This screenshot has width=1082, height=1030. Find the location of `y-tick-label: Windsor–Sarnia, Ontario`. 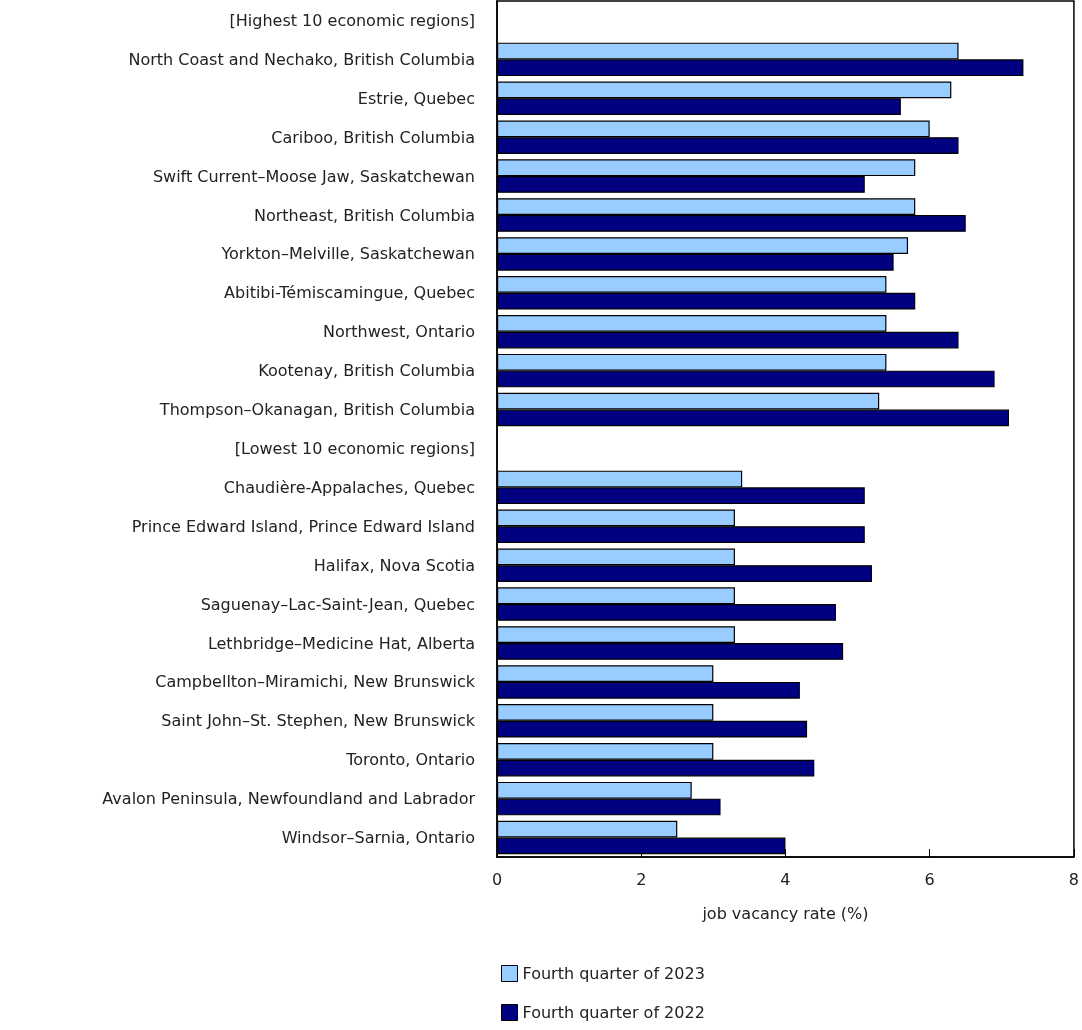

y-tick-label: Windsor–Sarnia, Ontario is located at coordinates (378, 838).